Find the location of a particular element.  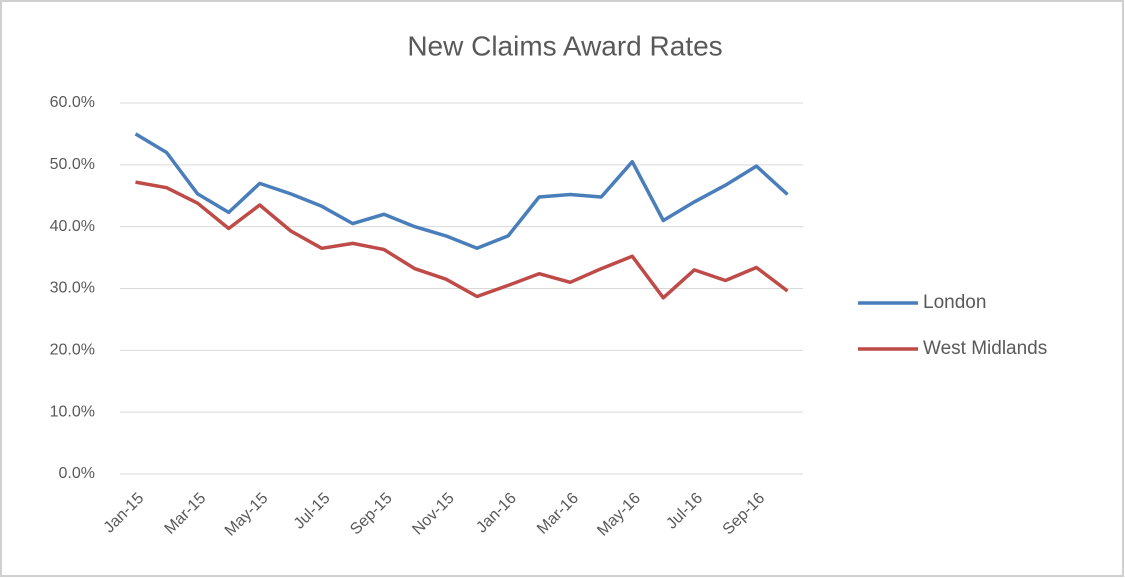

chart-title: New Claims Award Rates is located at coordinates (564, 45).